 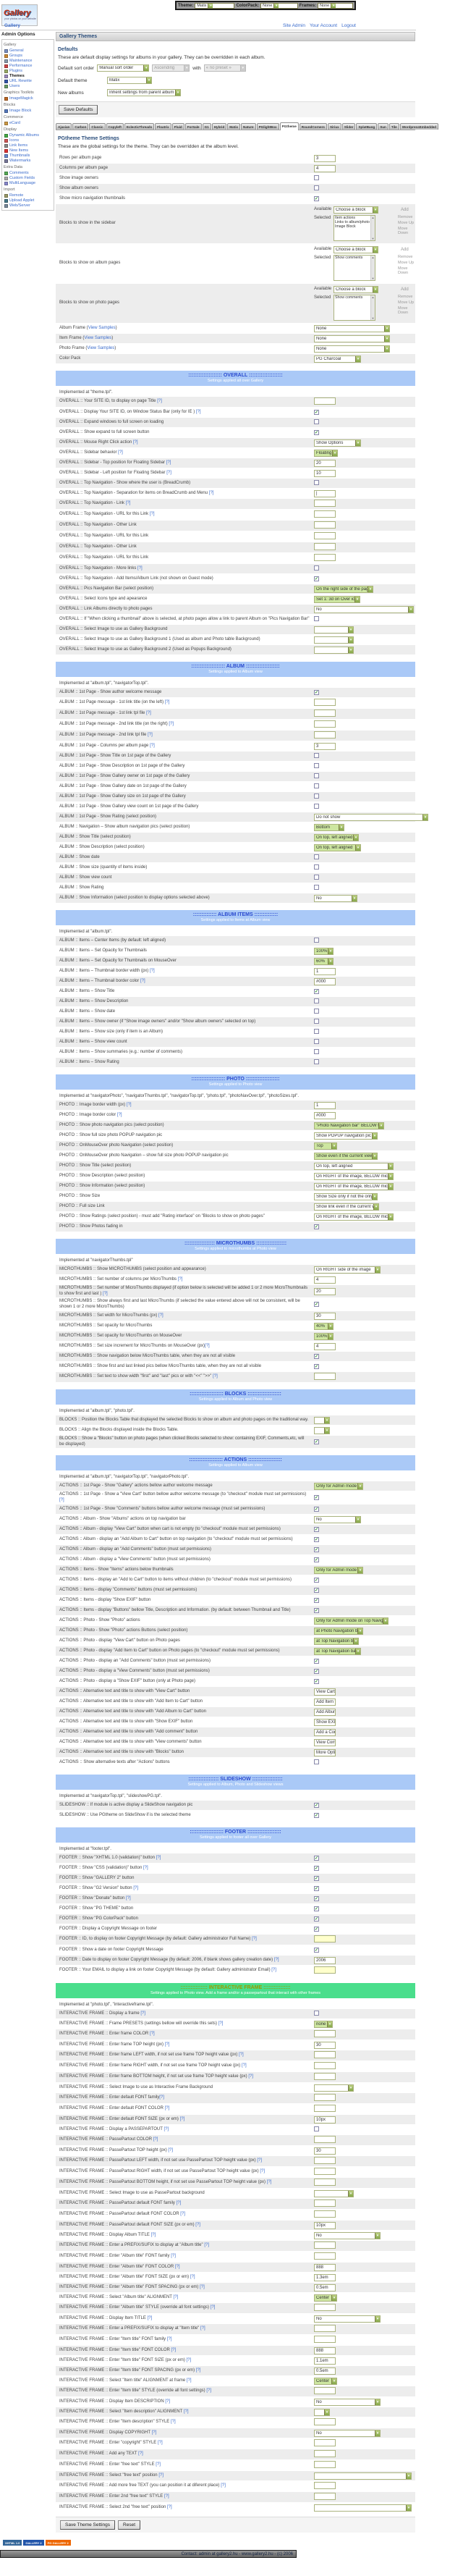 I want to click on save-defaults-button: Save Defaults, so click(x=78, y=109).